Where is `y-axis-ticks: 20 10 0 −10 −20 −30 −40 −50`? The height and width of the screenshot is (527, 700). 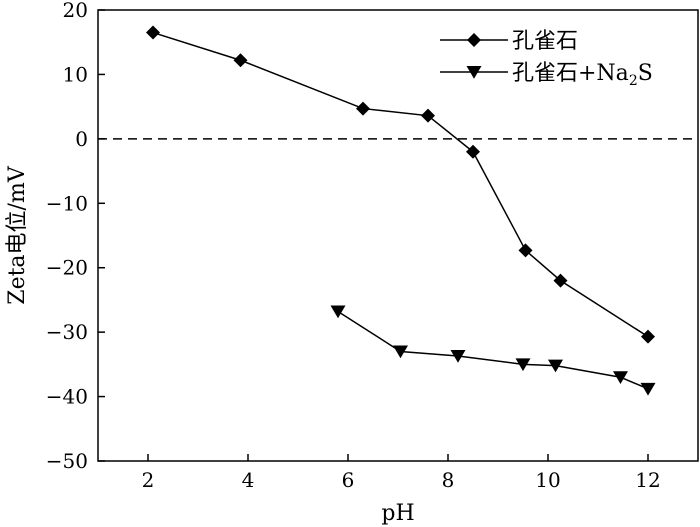 y-axis-ticks: 20 10 0 −10 −20 −30 −40 −50 is located at coordinates (75, 236).